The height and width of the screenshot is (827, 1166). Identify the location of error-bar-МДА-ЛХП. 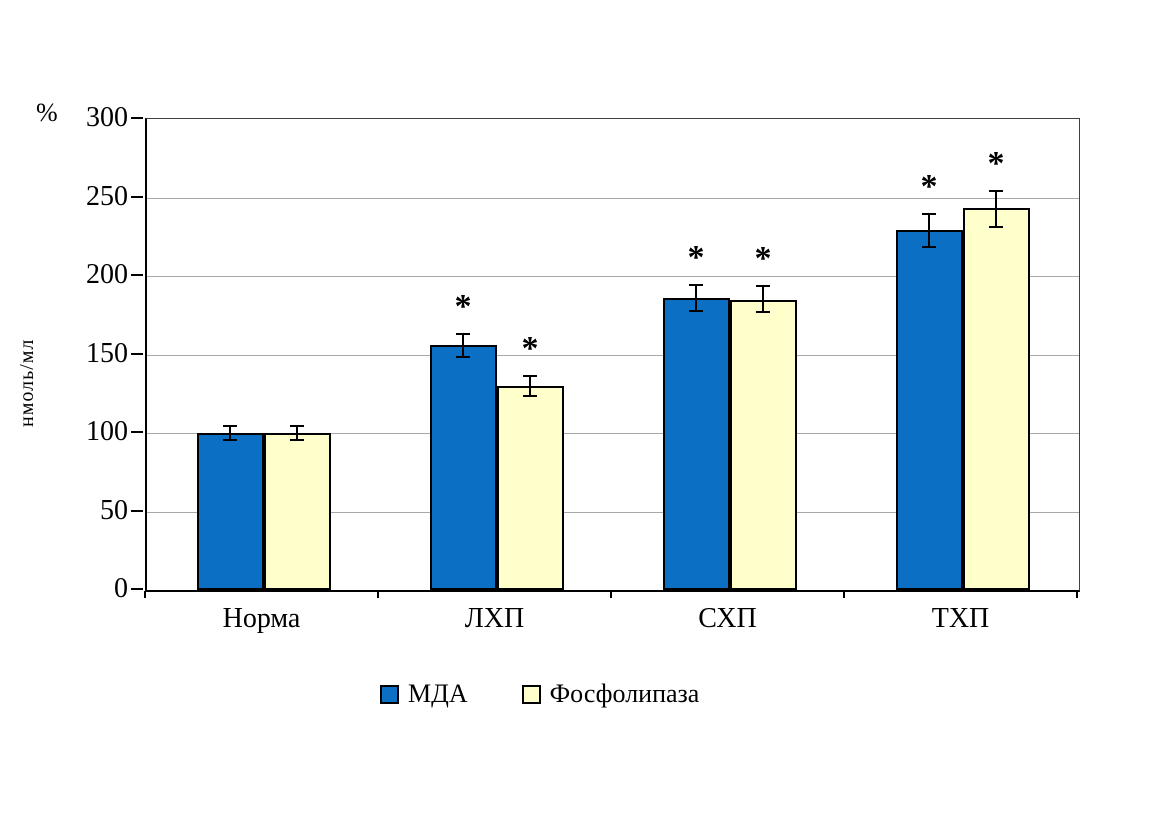
(463, 345).